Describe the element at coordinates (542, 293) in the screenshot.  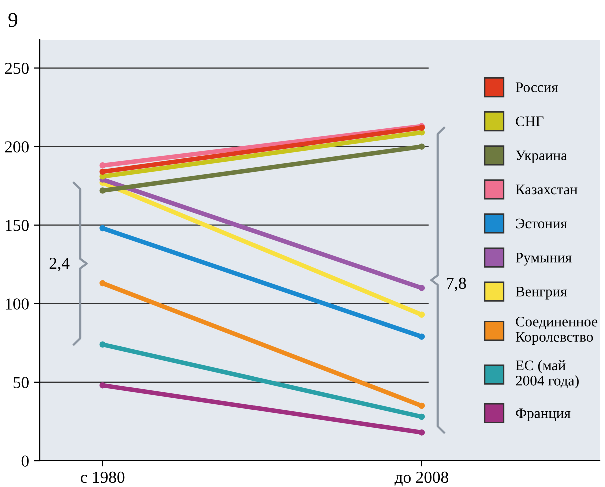
I see `legend-label: Венгрия` at that location.